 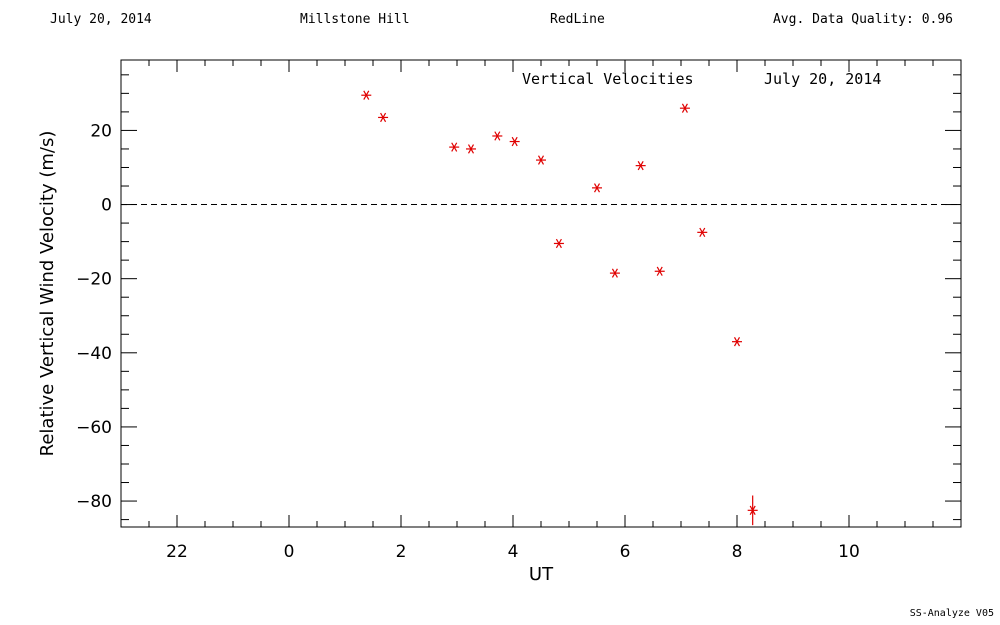 I want to click on y-tick-label: −20, so click(x=94, y=280).